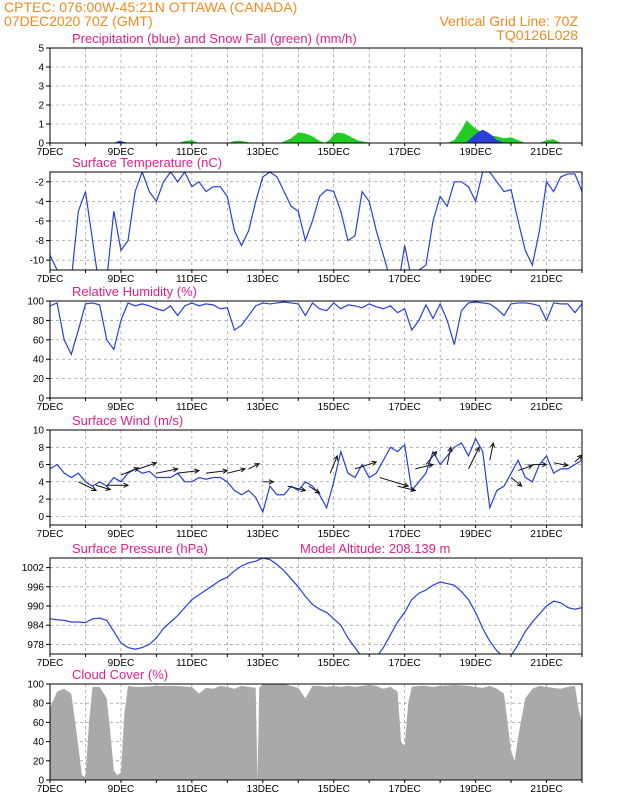  Describe the element at coordinates (120, 674) in the screenshot. I see `panel-title-cloud: Cloud Cover (%)` at that location.